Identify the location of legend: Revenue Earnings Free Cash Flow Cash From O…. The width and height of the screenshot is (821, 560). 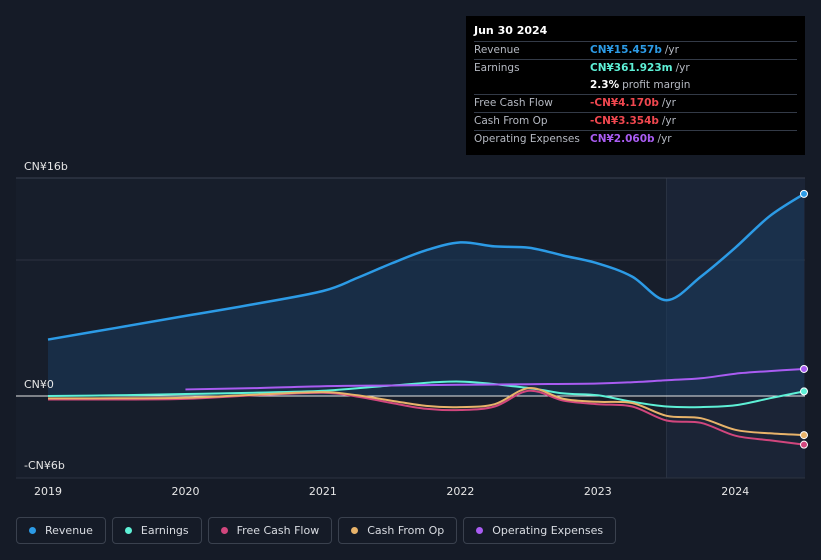
(316, 531).